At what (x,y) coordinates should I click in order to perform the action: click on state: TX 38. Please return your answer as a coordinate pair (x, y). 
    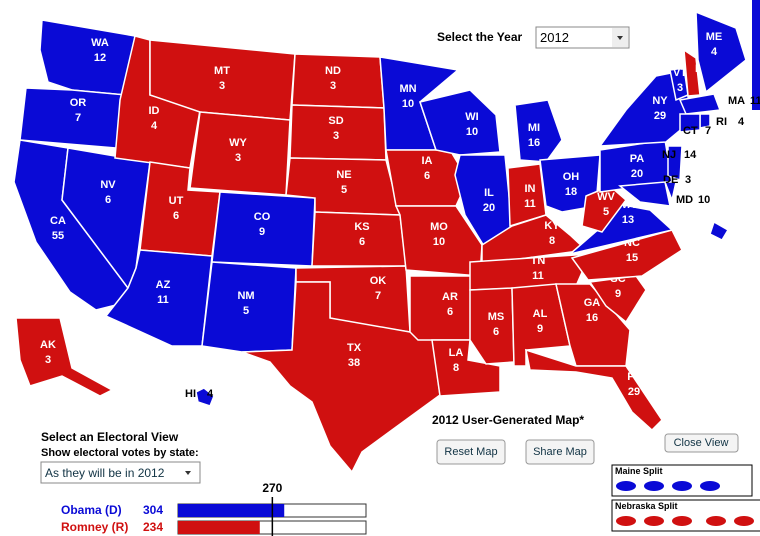
    Looking at the image, I should click on (341, 377).